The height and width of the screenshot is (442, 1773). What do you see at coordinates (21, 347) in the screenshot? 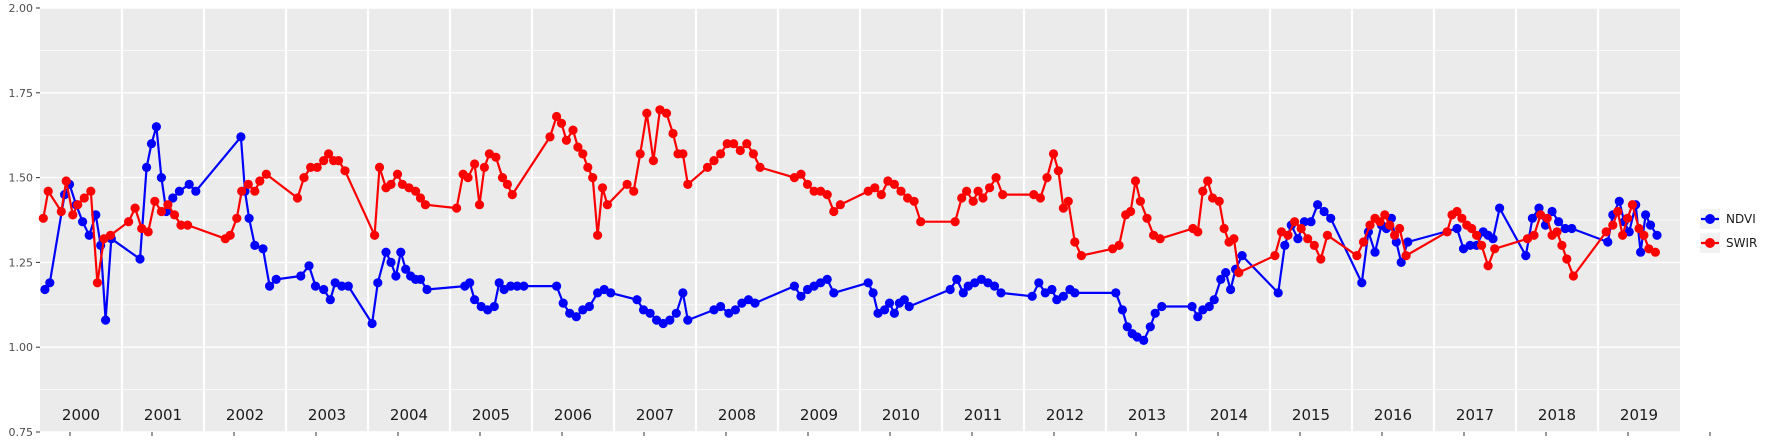
I see `y-tick-label: 1.00` at bounding box center [21, 347].